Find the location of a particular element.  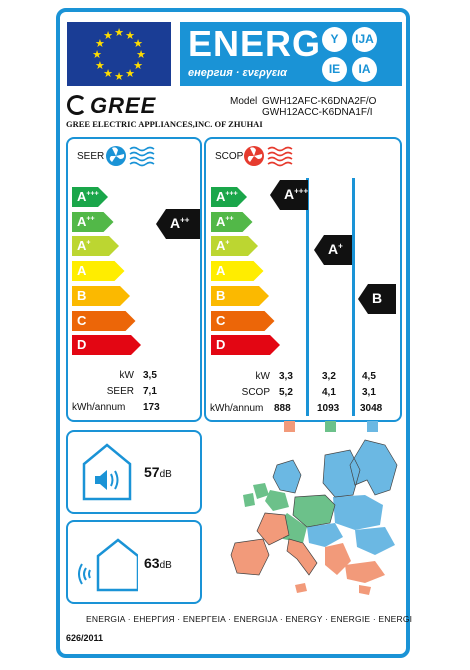

heating-zone2-kwh: 1093 is located at coordinates (328, 408).